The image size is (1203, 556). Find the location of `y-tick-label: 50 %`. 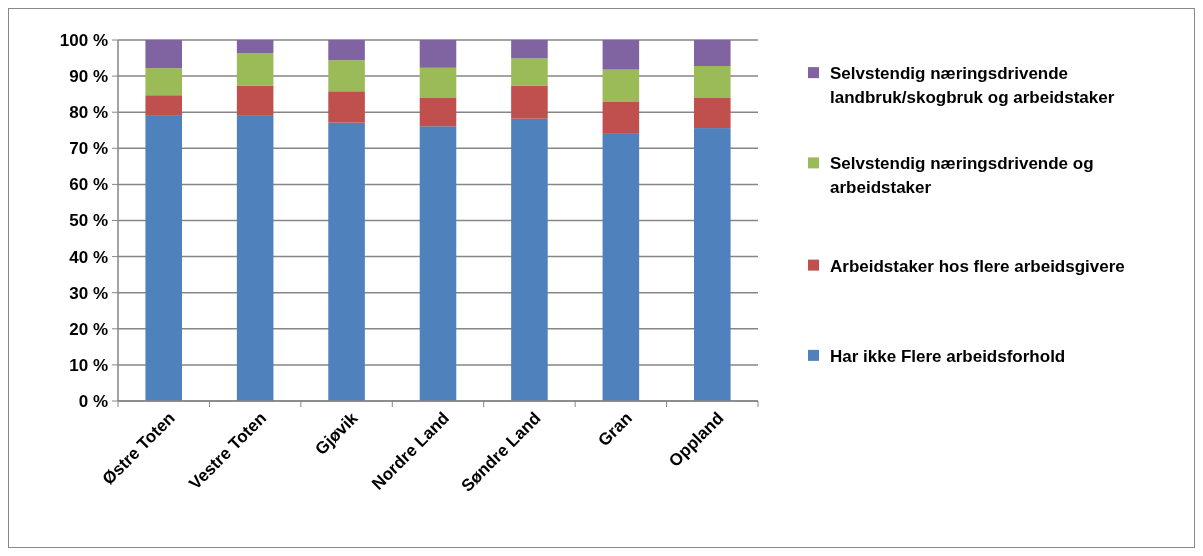

y-tick-label: 50 % is located at coordinates (88, 221).